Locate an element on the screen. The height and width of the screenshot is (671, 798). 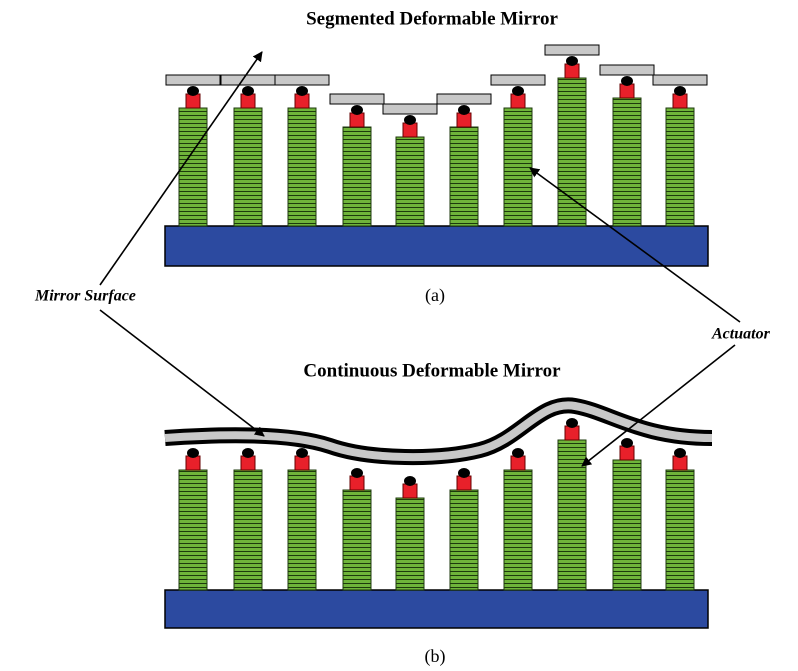
label-mirror-surface: Mirror Surface is located at coordinates (85, 296).